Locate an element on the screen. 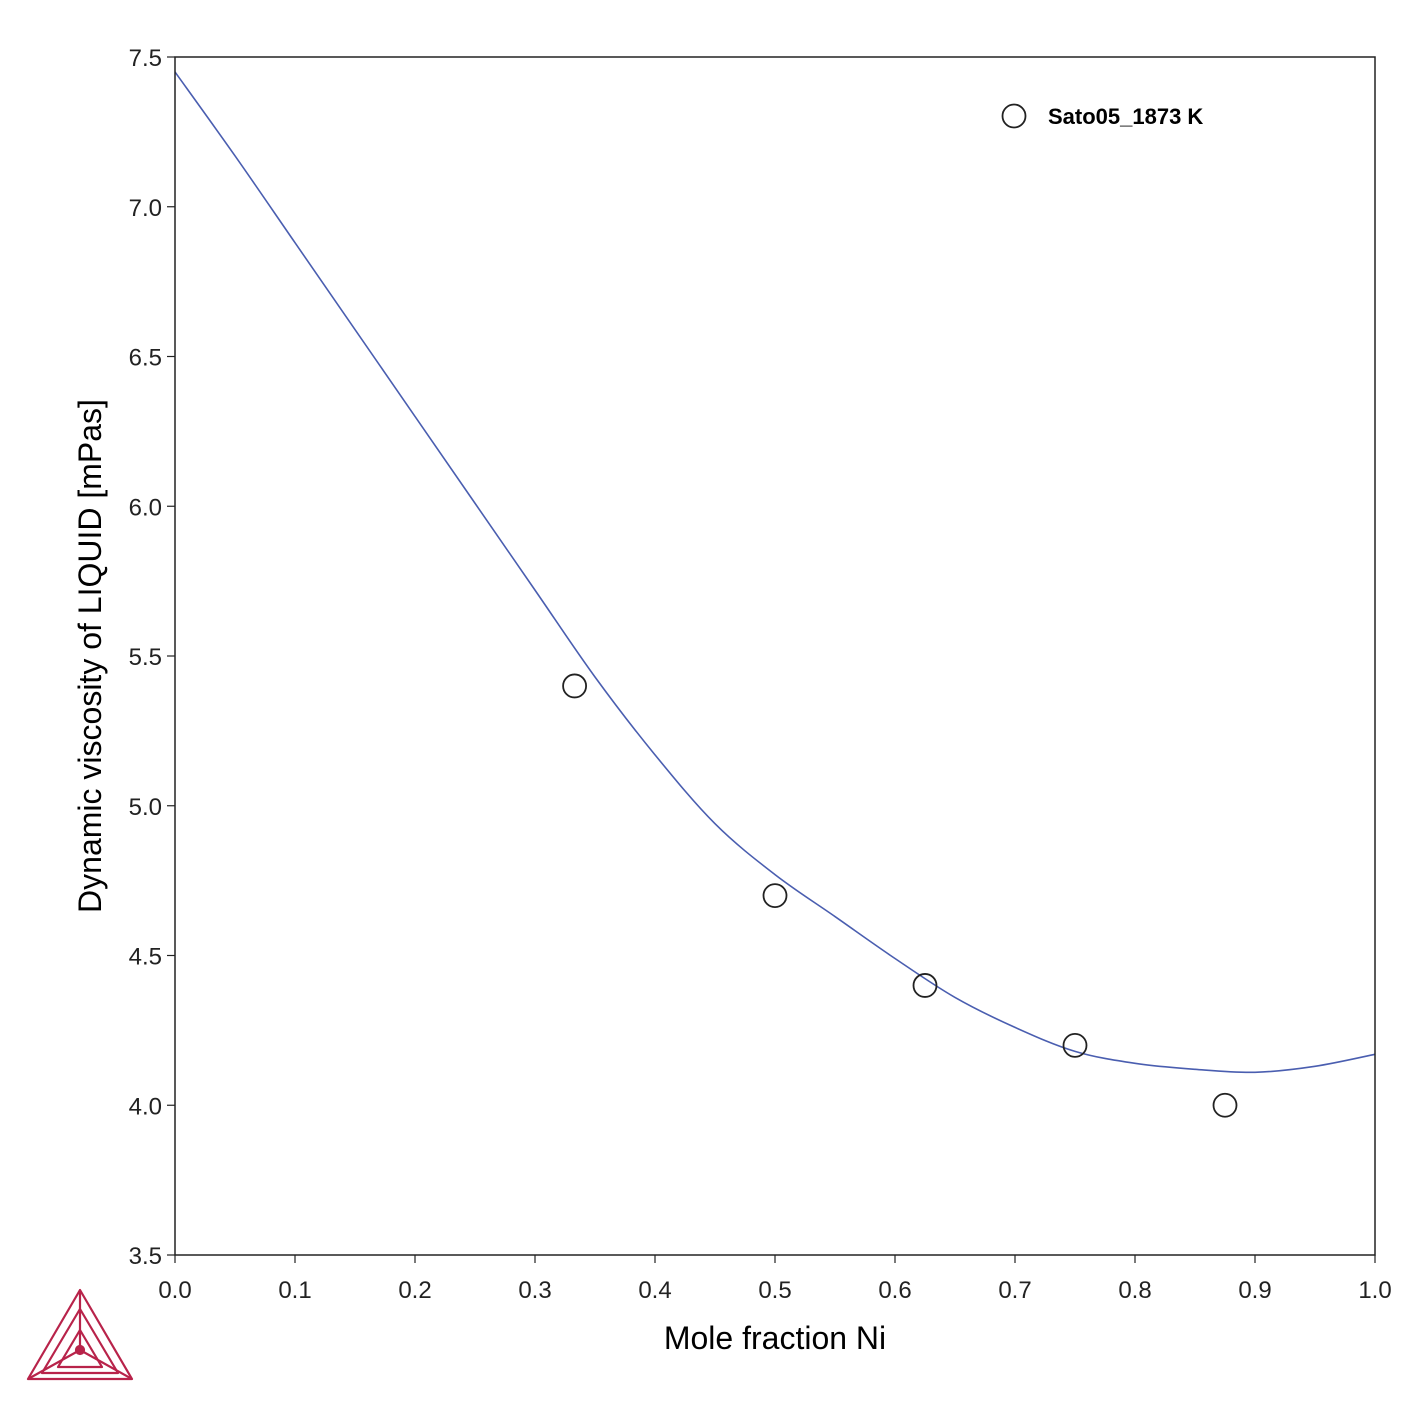 This screenshot has height=1410, width=1426. y-tick-label: 5.5 is located at coordinates (145, 657).